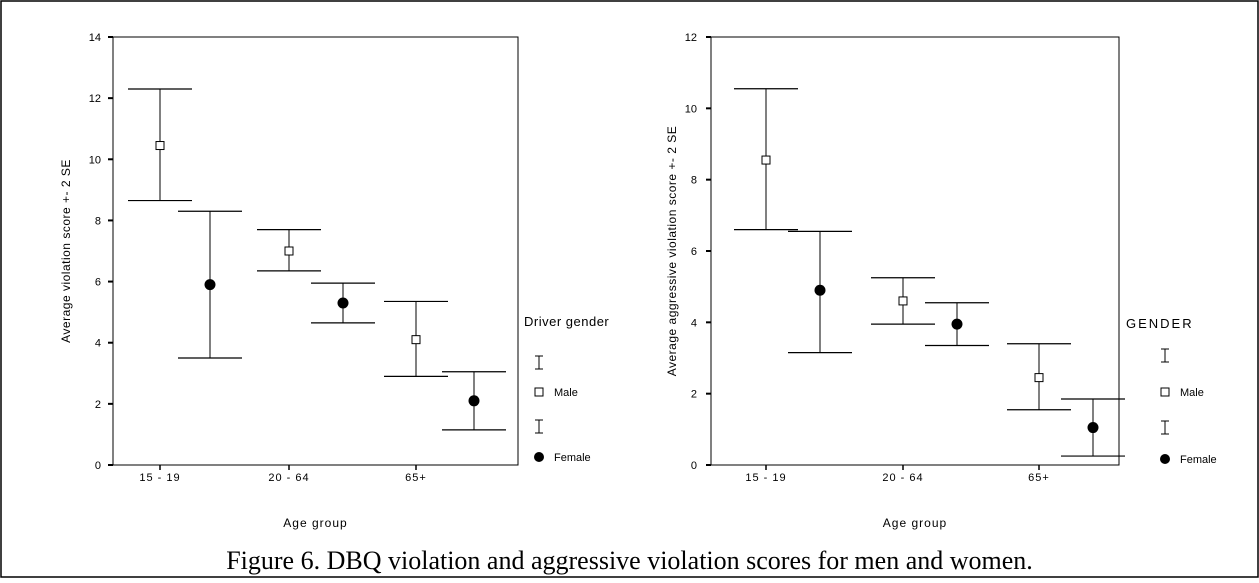 The width and height of the screenshot is (1259, 583). Describe the element at coordinates (1160, 323) in the screenshot. I see `legend-title: GENDER` at that location.